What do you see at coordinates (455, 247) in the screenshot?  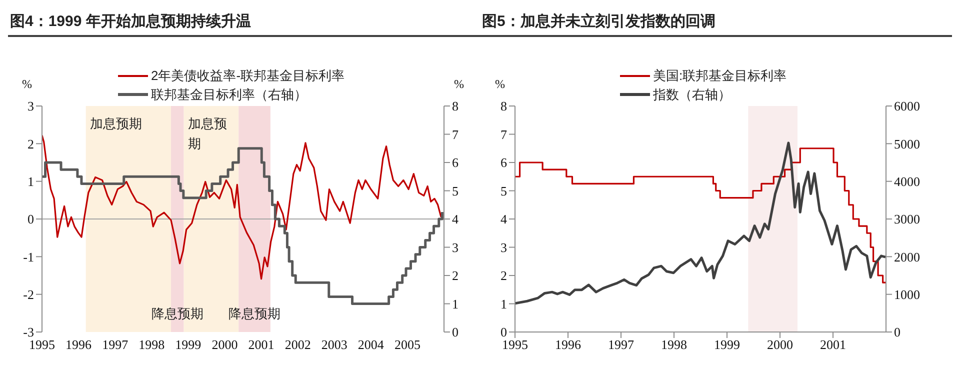 I see `y2-tick-label: 3` at bounding box center [455, 247].